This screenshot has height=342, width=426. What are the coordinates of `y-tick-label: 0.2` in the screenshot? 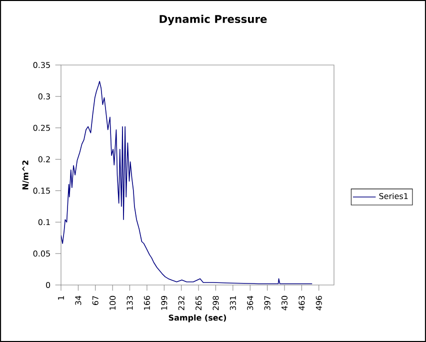 It's located at (44, 159).